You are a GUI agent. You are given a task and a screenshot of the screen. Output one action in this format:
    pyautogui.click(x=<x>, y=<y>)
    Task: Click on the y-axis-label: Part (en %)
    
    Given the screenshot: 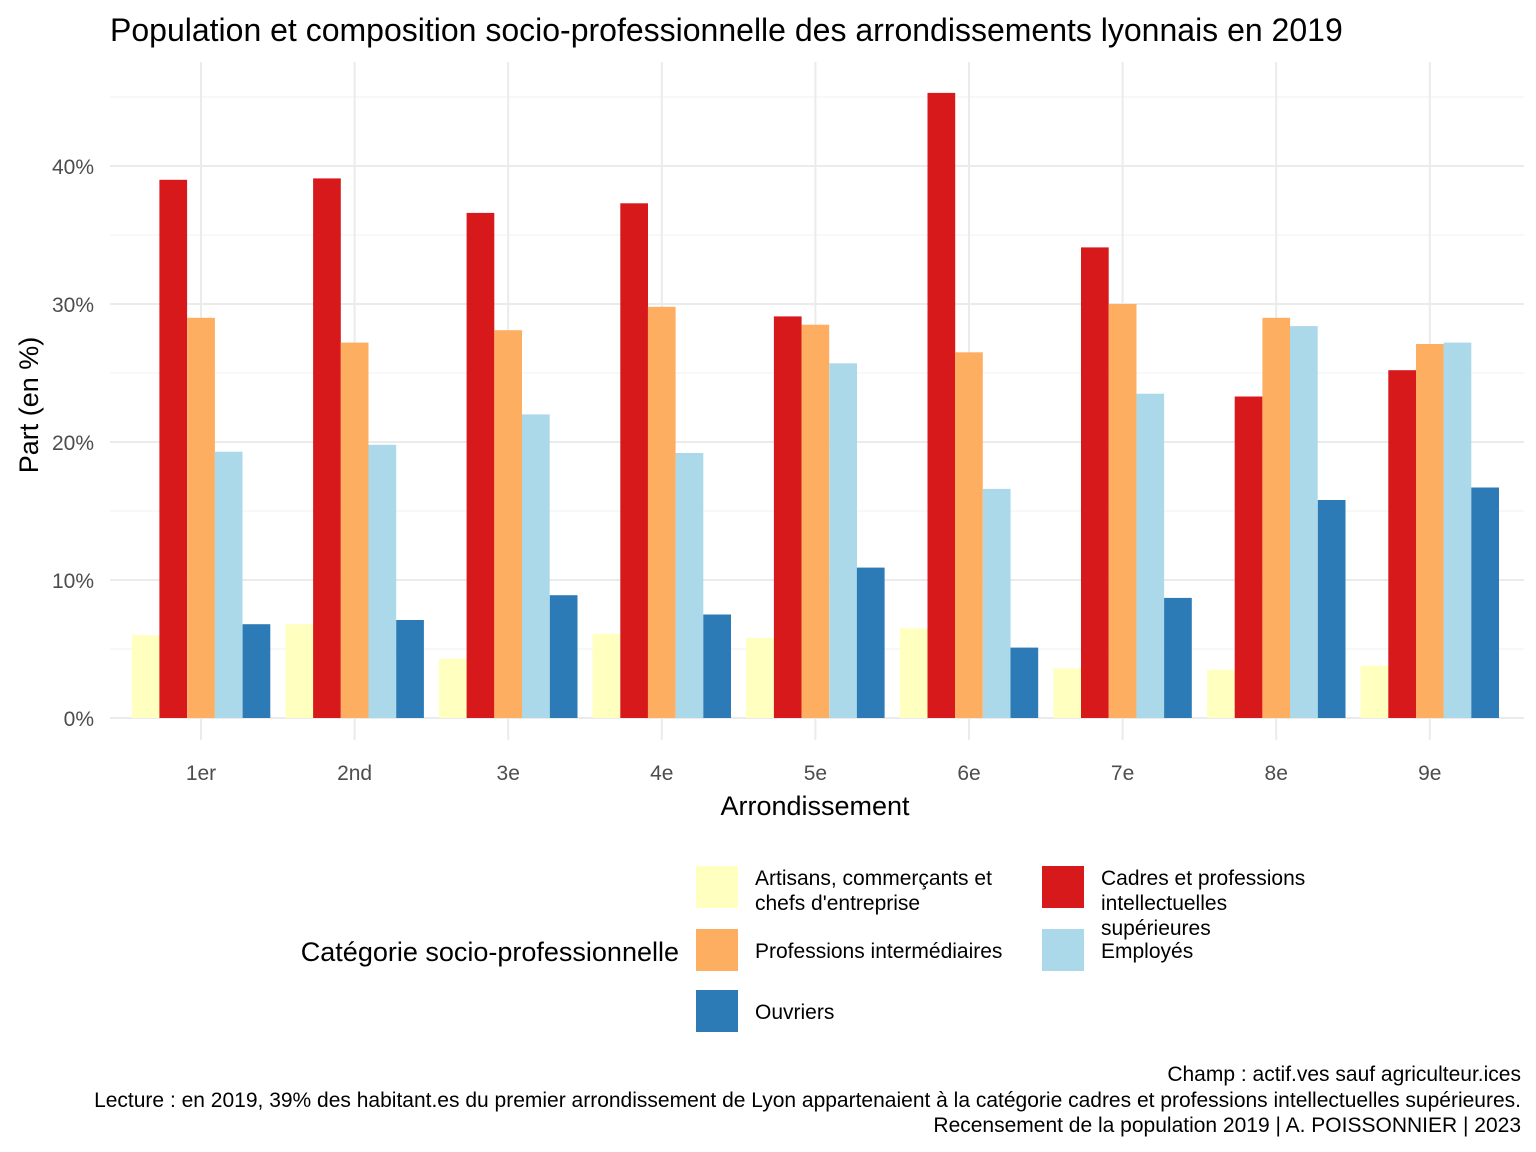 What is the action you would take?
    pyautogui.click(x=29, y=405)
    